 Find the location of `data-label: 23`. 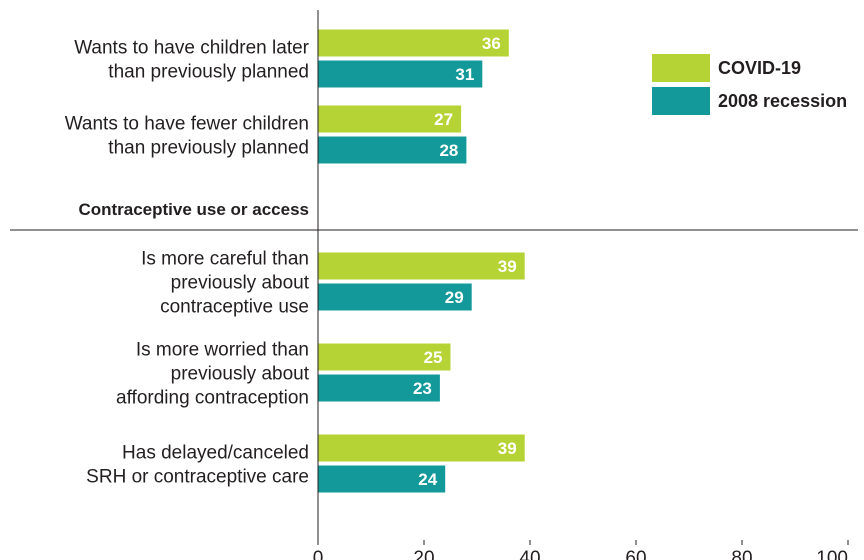

data-label: 23 is located at coordinates (422, 388).